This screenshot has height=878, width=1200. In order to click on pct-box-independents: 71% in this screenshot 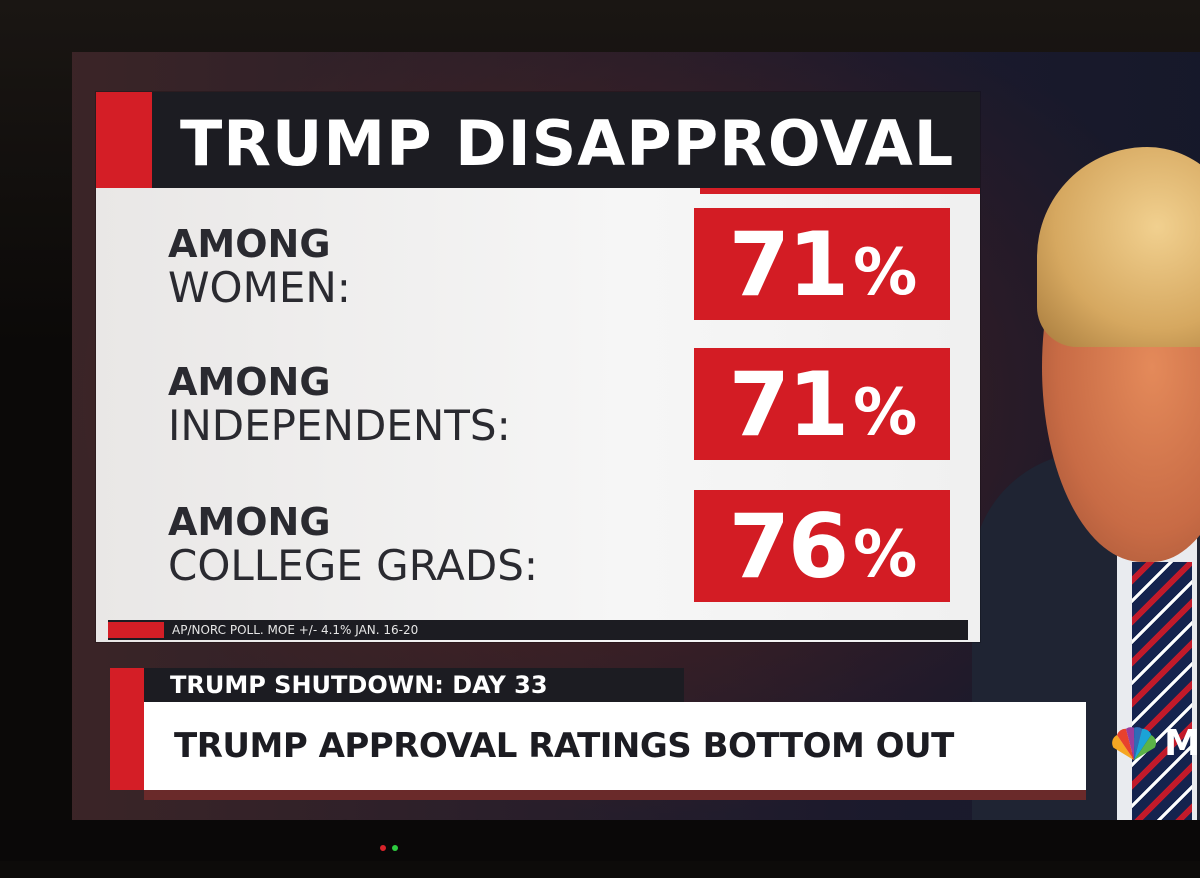, I will do `click(822, 404)`.